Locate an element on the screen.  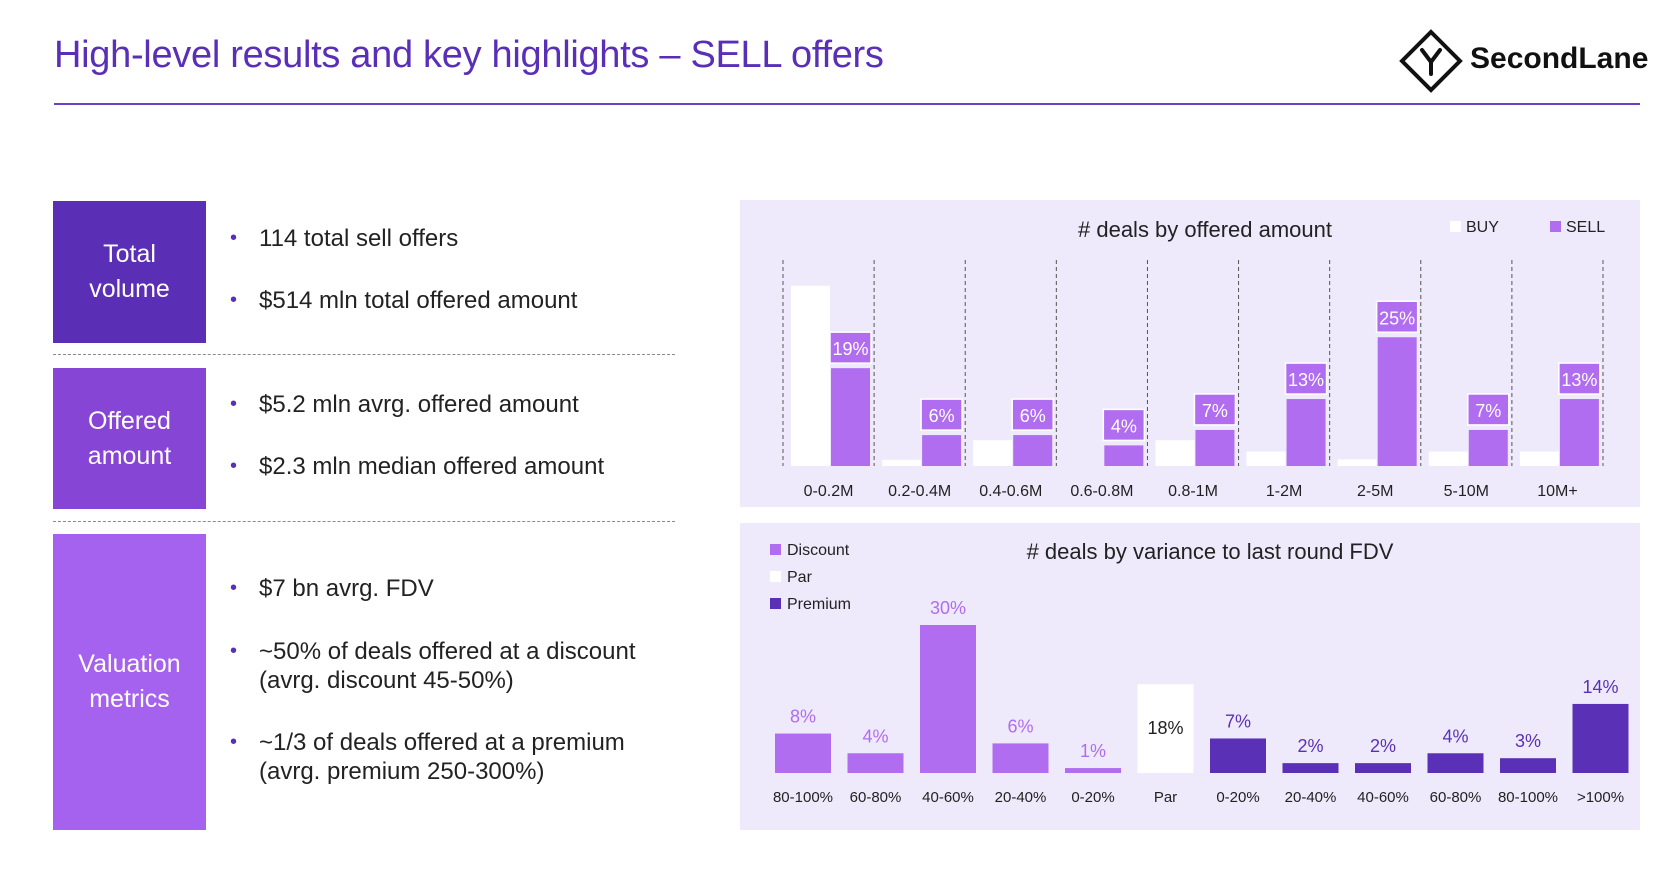
bar-buy-0.4-0.6M is located at coordinates (993, 453).